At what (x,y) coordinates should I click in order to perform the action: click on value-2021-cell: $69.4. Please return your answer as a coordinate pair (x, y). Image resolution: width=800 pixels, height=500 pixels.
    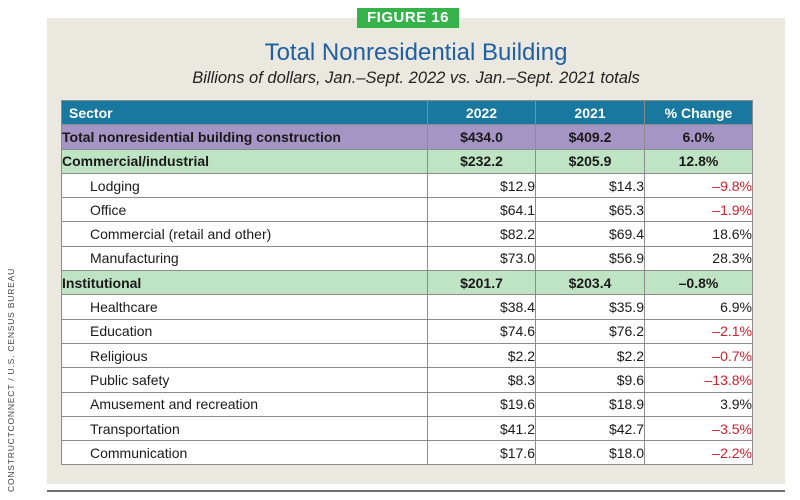
    Looking at the image, I should click on (590, 234).